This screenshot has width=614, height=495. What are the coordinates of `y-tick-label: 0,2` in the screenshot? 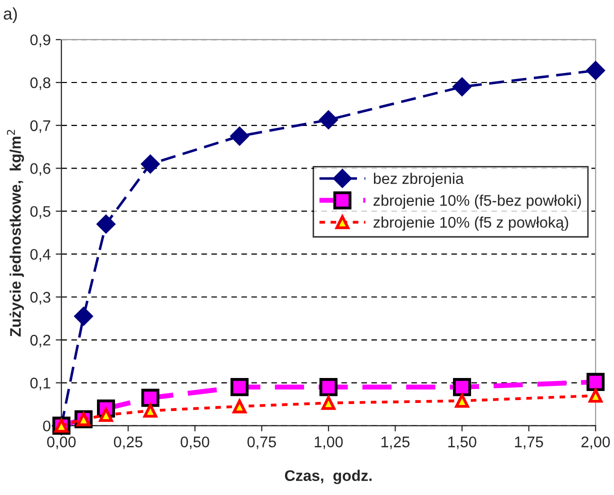 It's located at (40, 341).